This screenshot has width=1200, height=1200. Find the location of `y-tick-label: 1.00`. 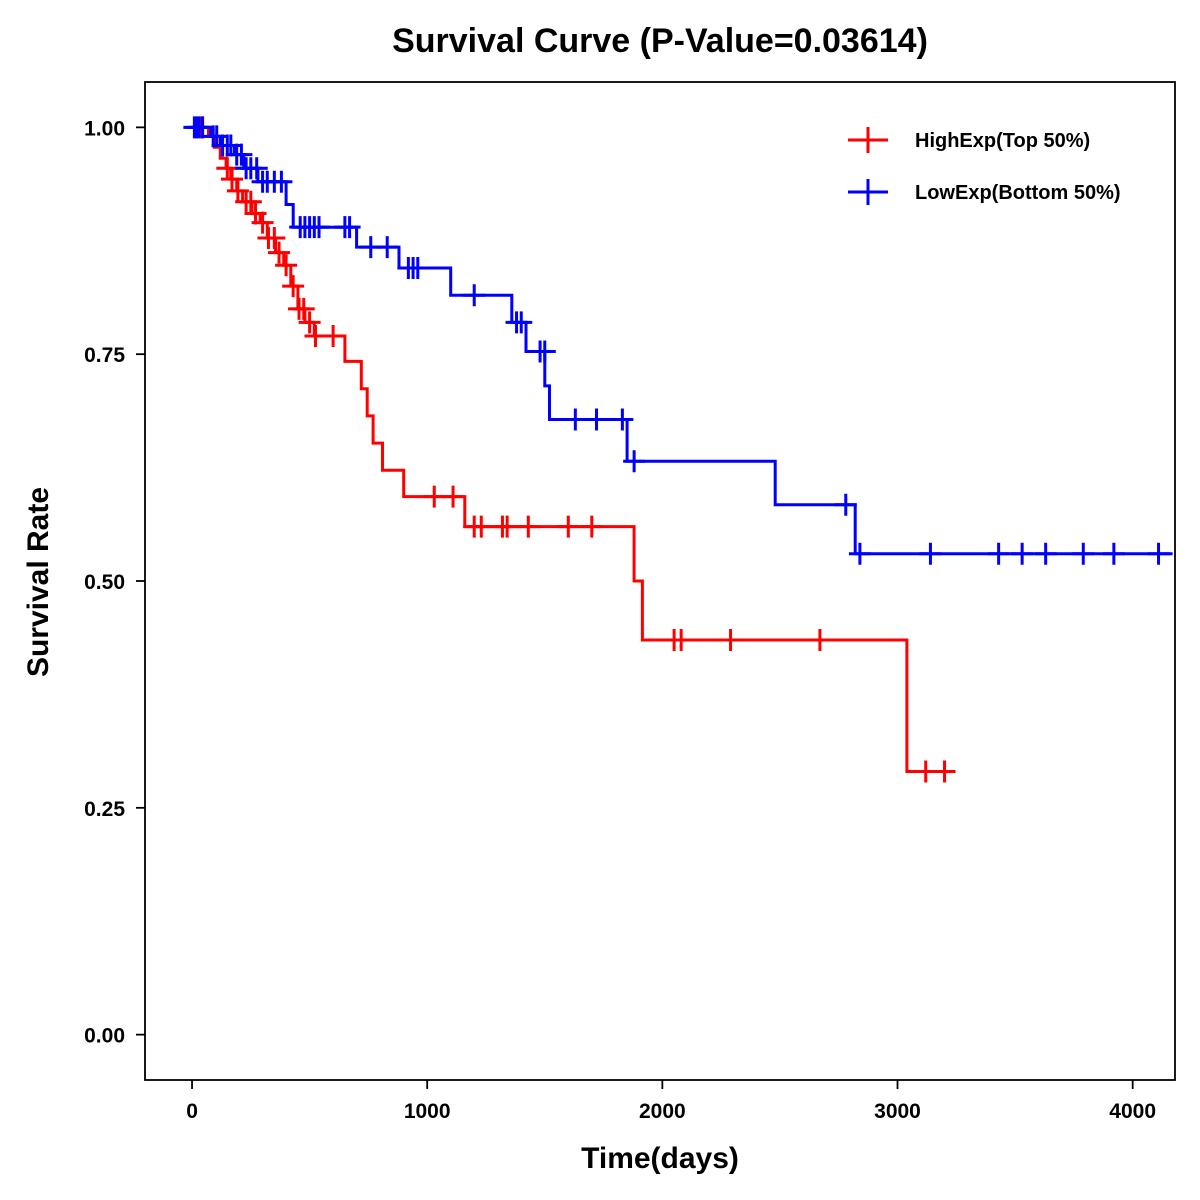

y-tick-label: 1.00 is located at coordinates (104, 128).